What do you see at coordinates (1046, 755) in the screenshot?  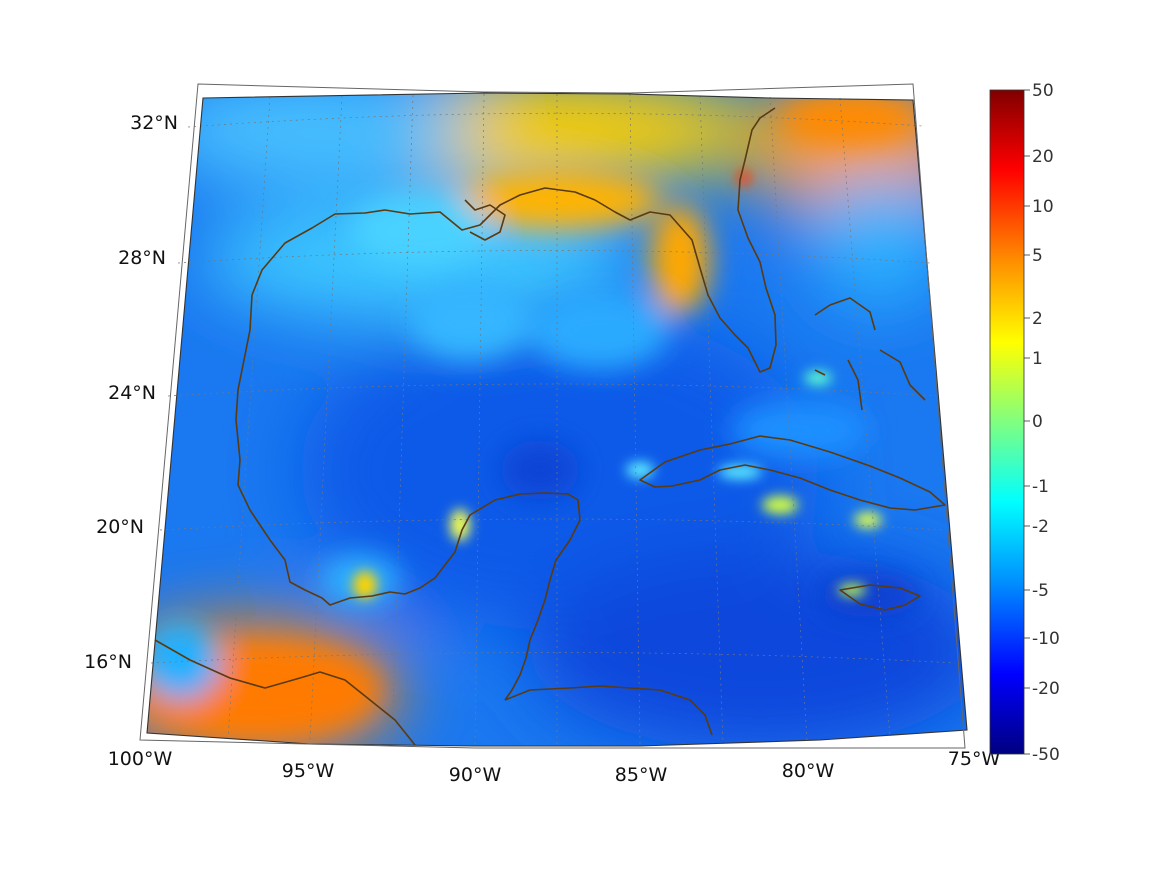 I see `colorbar-tick-label: -50` at bounding box center [1046, 755].